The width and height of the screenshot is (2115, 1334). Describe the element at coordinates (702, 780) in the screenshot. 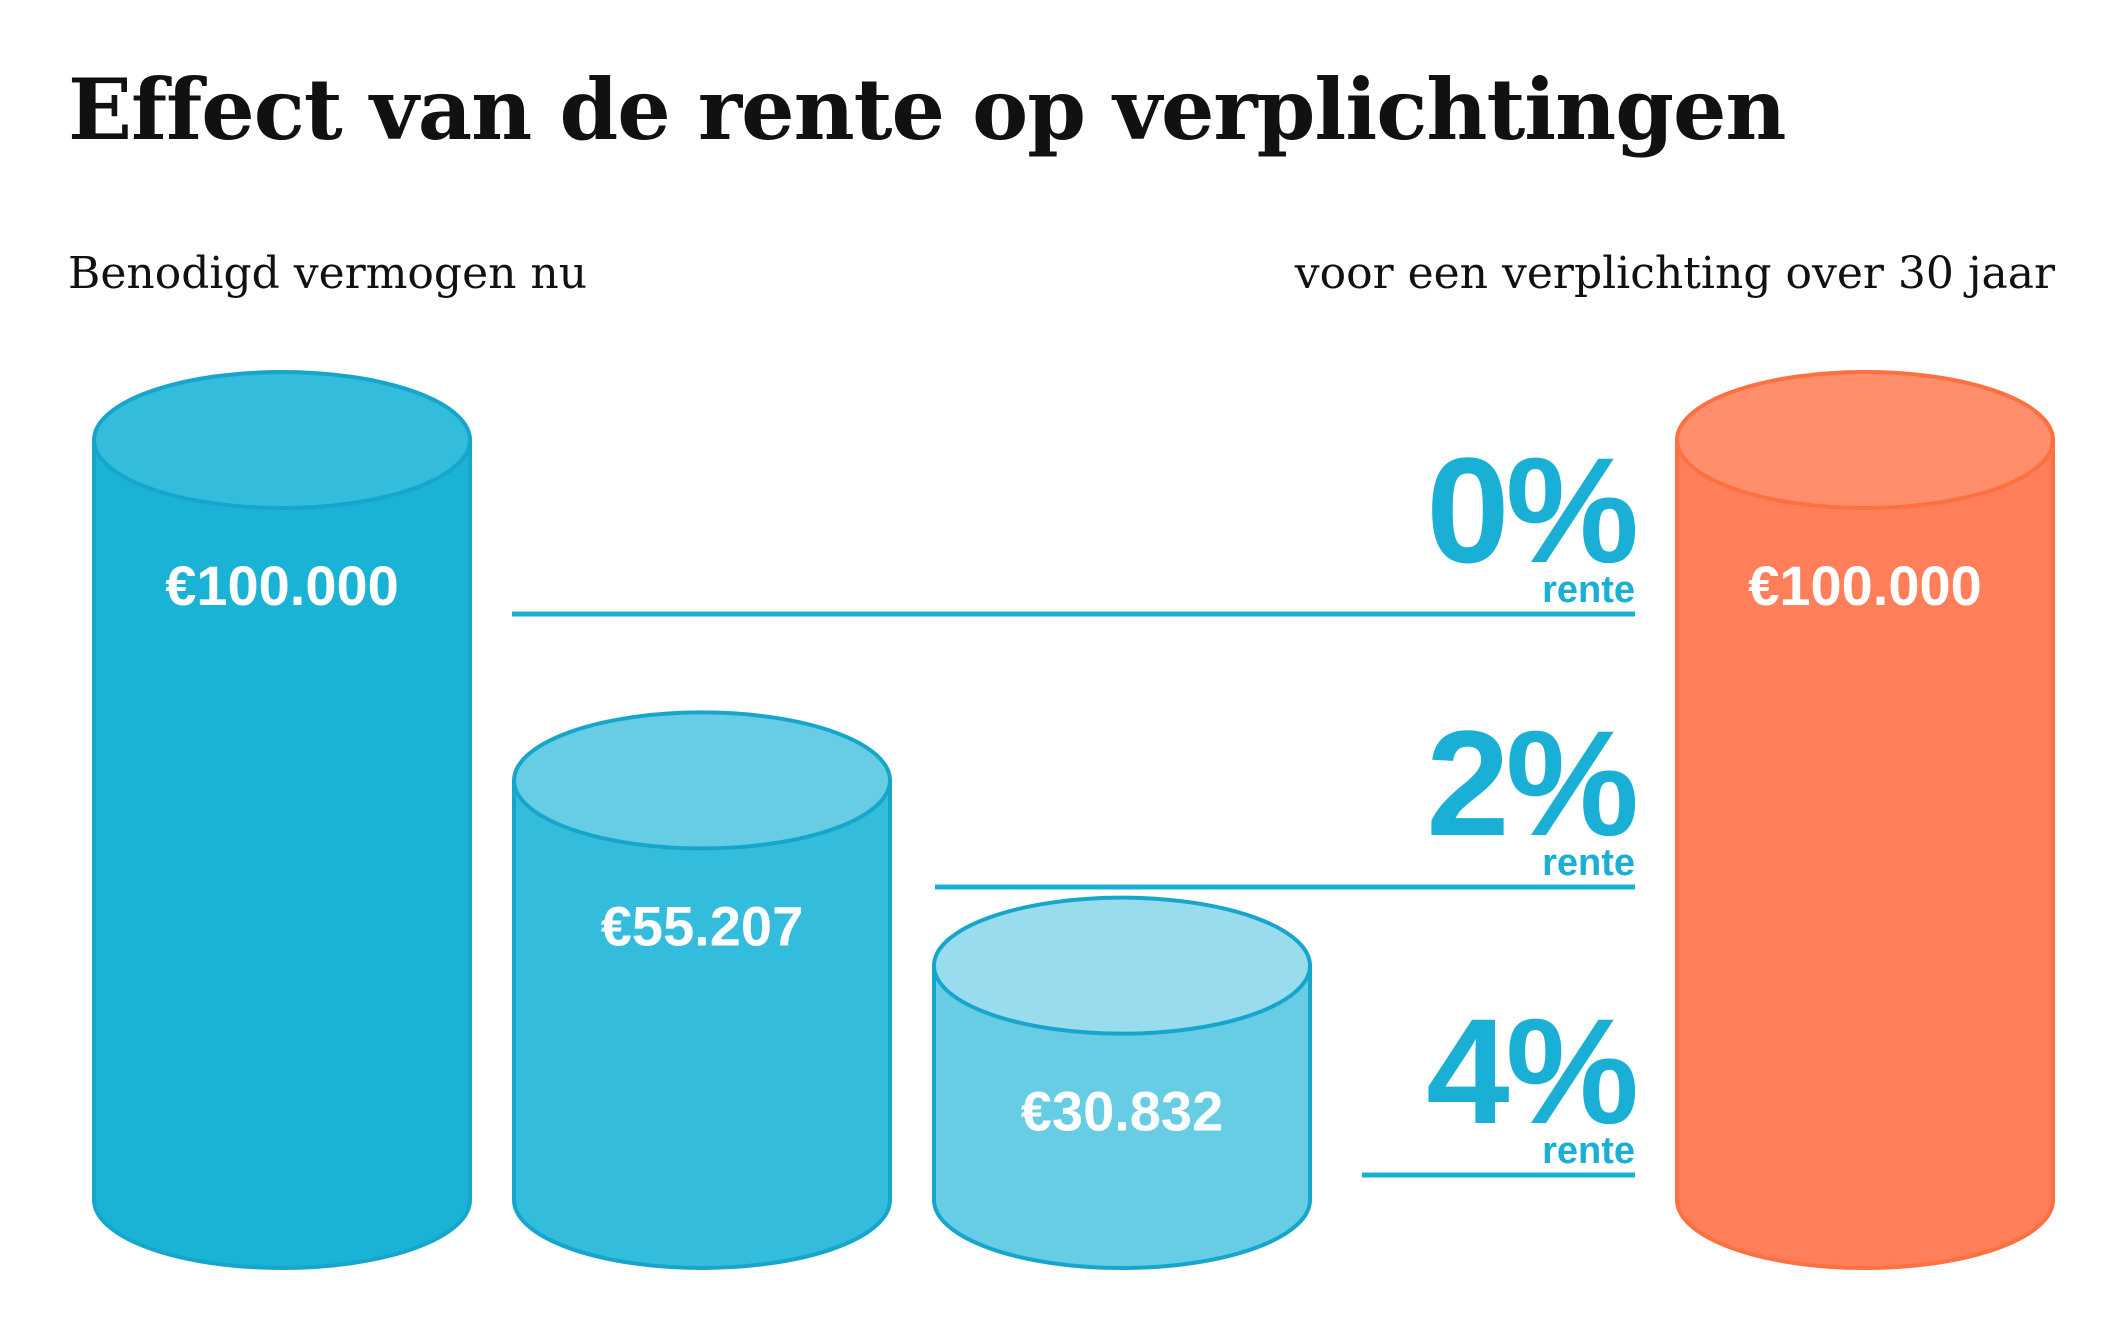

I see `bar-present-1-top` at that location.